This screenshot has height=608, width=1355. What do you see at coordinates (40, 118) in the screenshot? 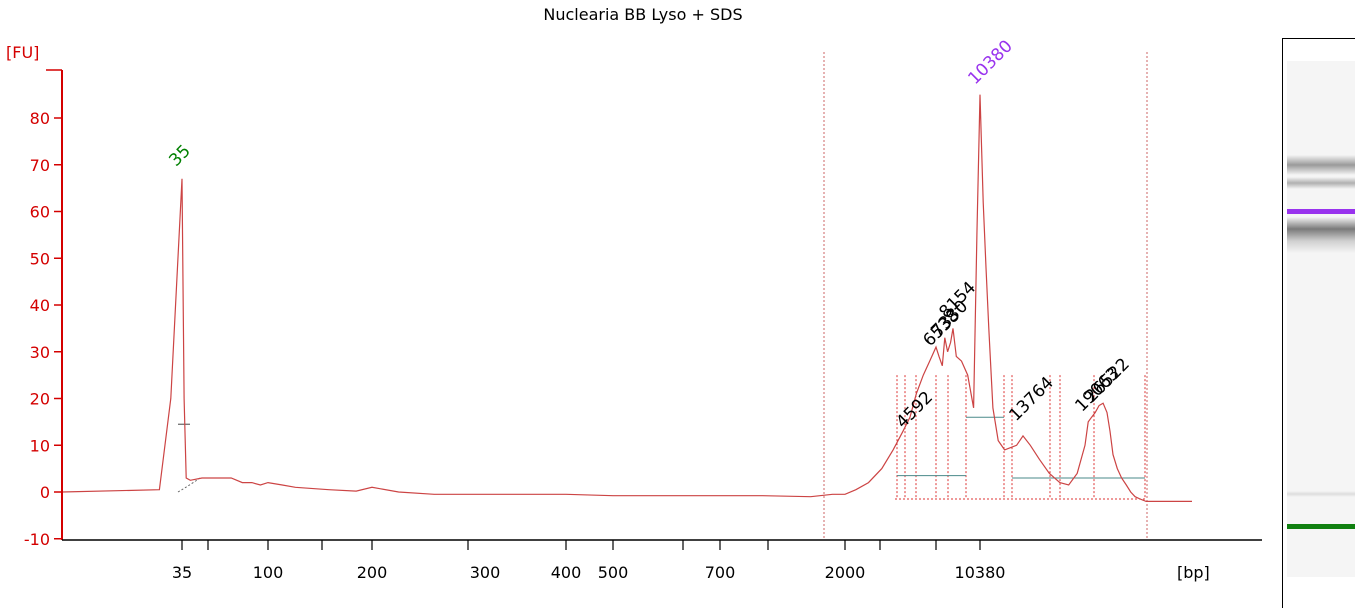
I see `y-tick-label: 80` at bounding box center [40, 118].